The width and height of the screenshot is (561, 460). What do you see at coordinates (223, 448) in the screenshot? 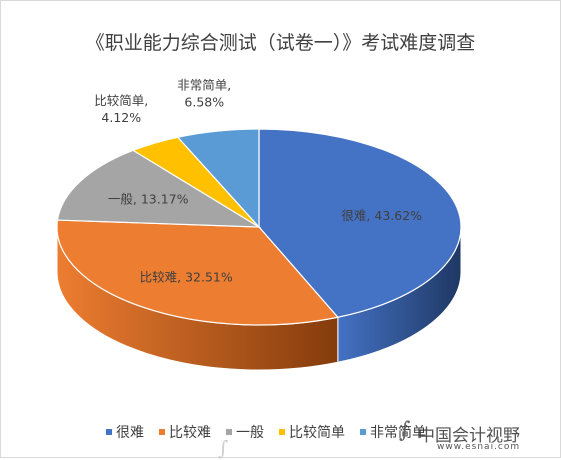
I see `watermark-logo-faint: ∫` at bounding box center [223, 448].